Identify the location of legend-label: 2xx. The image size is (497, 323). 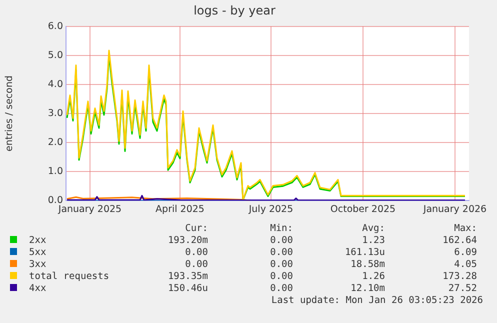
(38, 240).